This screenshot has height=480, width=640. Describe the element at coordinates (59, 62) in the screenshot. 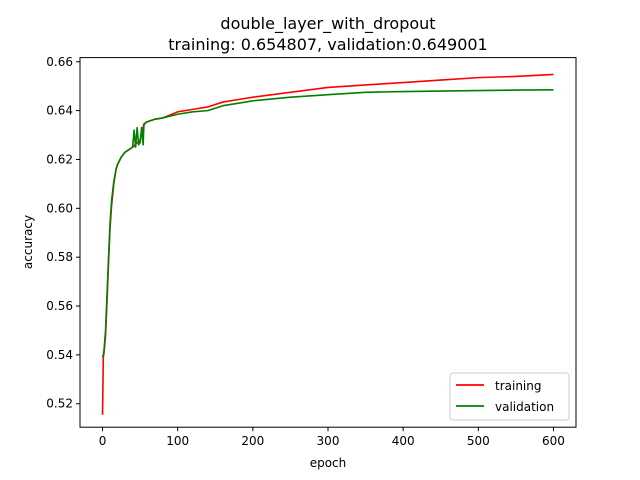

I see `y-tick-label: 0.66` at that location.